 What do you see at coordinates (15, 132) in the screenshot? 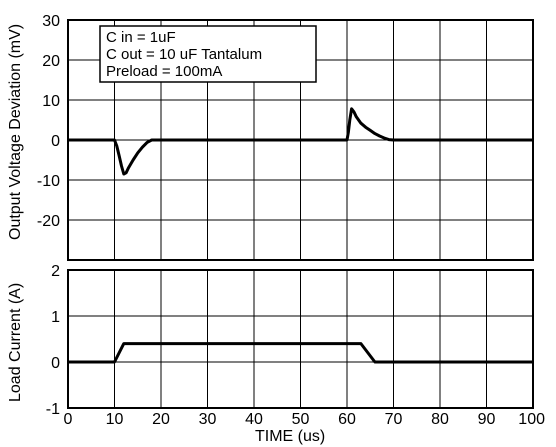
I see `top-y-axis-label: Output Voltage Deviation (mV)` at bounding box center [15, 132].